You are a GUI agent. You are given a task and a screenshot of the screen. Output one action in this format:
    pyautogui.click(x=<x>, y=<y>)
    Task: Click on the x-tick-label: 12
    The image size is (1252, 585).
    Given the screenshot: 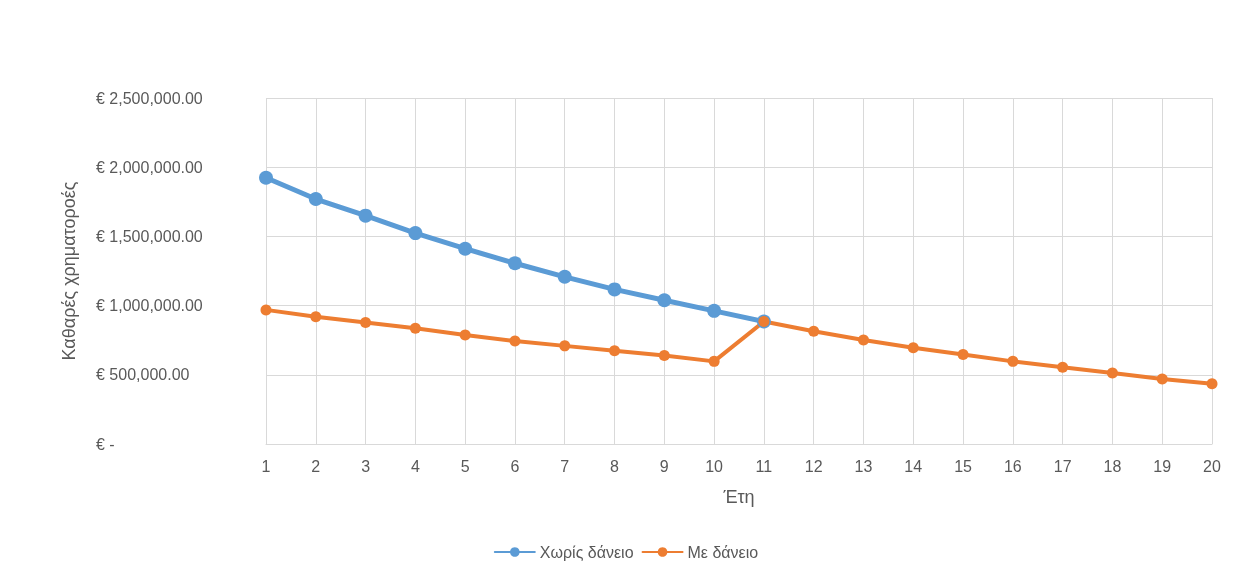 What is the action you would take?
    pyautogui.click(x=813, y=466)
    